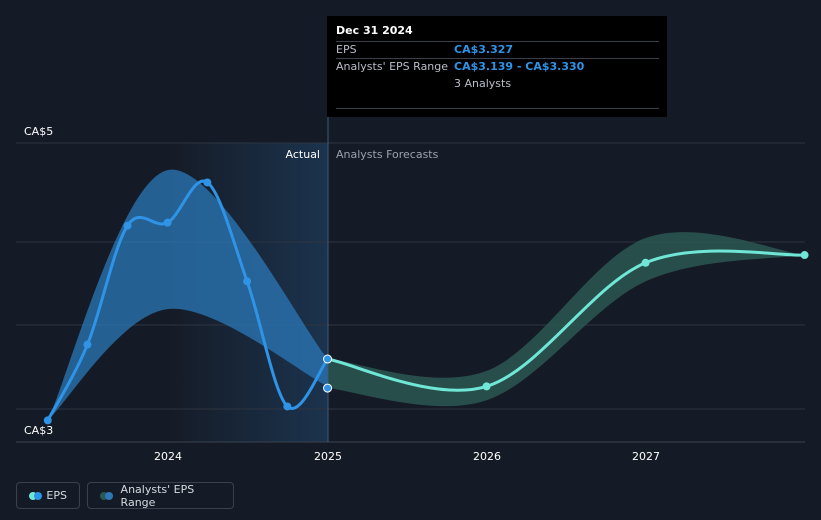 The width and height of the screenshot is (821, 520). Describe the element at coordinates (392, 66) in the screenshot. I see `tooltip-range-label: Analysts' EPS Range` at that location.